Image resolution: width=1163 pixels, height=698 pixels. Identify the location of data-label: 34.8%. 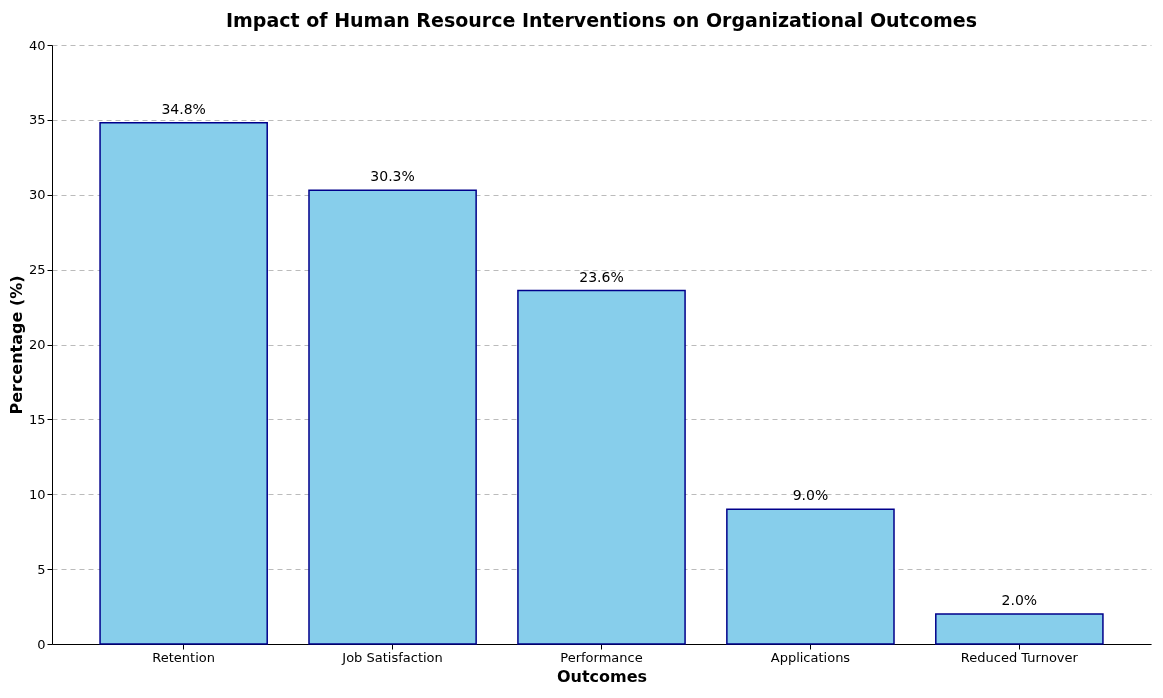
(183, 108).